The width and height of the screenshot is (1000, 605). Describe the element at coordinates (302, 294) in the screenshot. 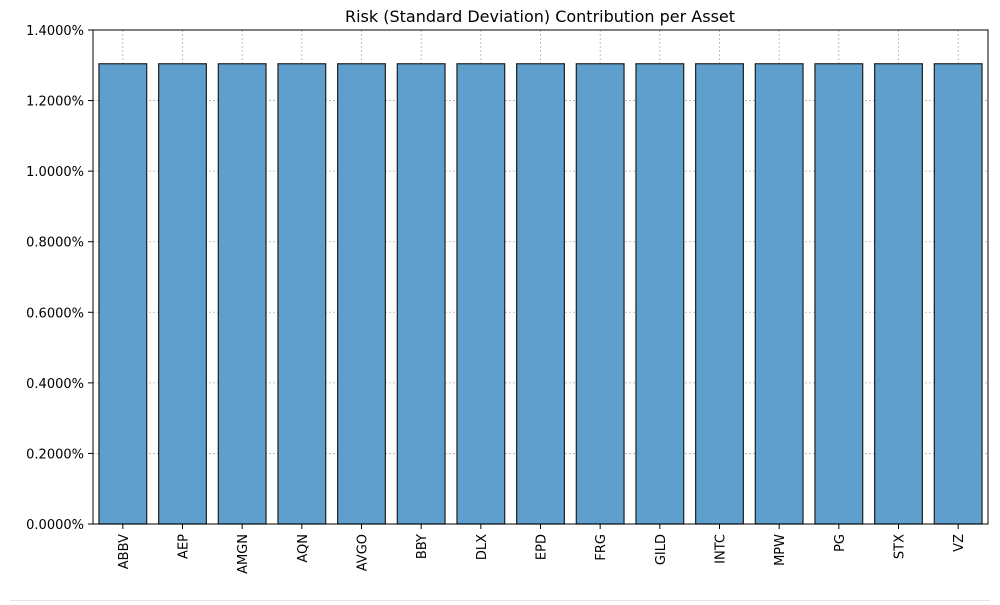

I see `bar-aqn` at that location.